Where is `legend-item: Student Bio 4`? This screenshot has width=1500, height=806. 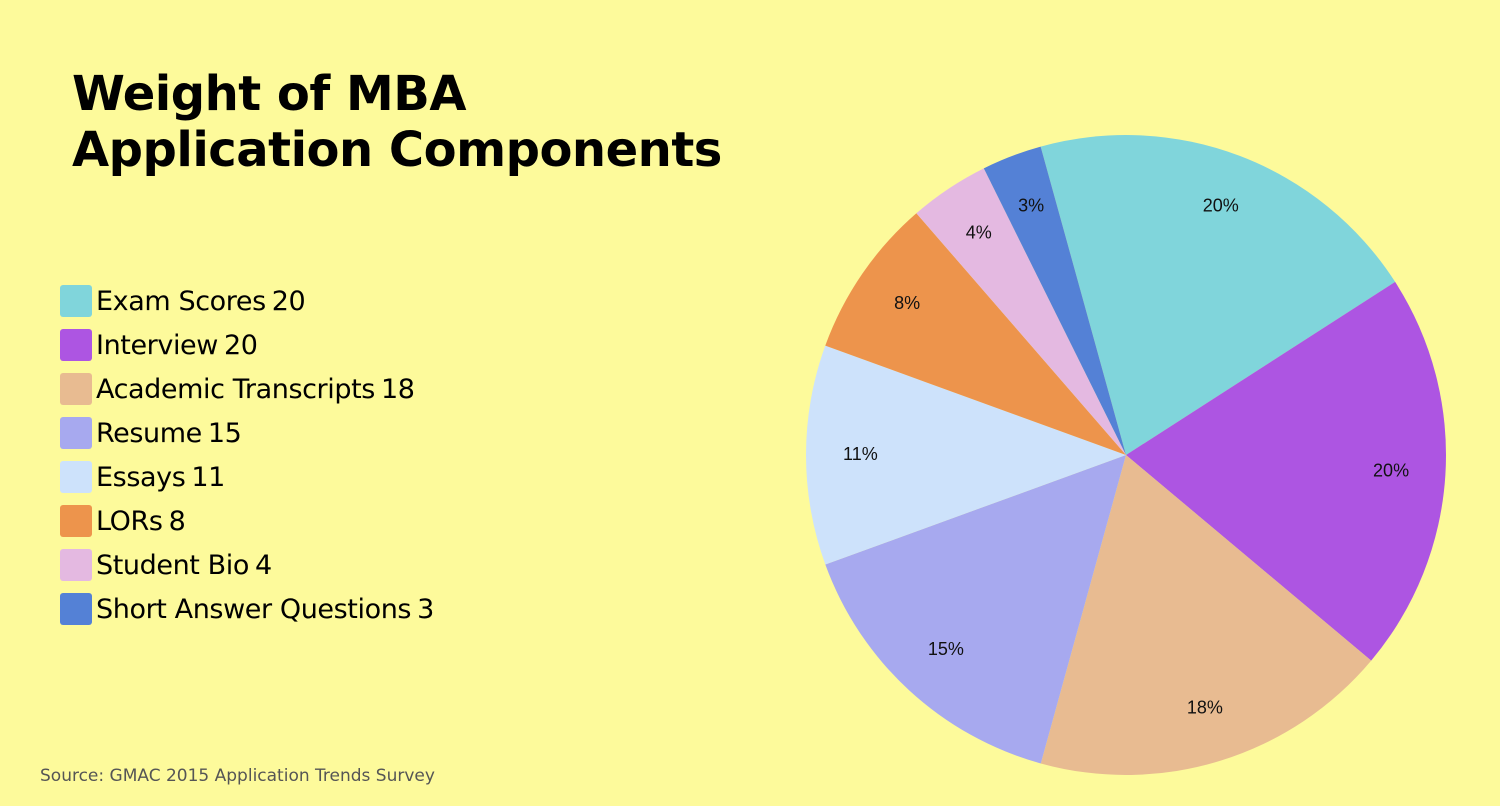
legend-item: Student Bio 4 is located at coordinates (247, 565).